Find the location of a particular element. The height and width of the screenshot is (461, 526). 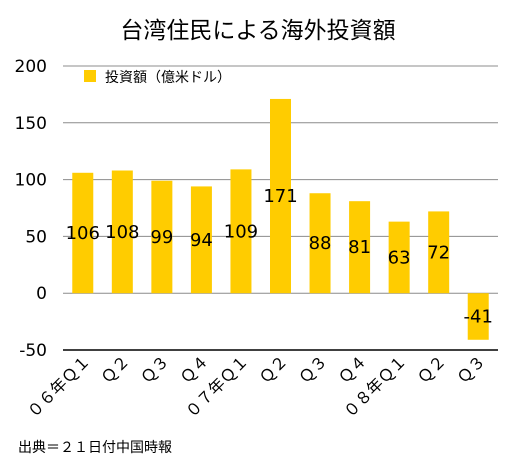

source-note: 出典＝２１日付中国時報 is located at coordinates (95, 448).